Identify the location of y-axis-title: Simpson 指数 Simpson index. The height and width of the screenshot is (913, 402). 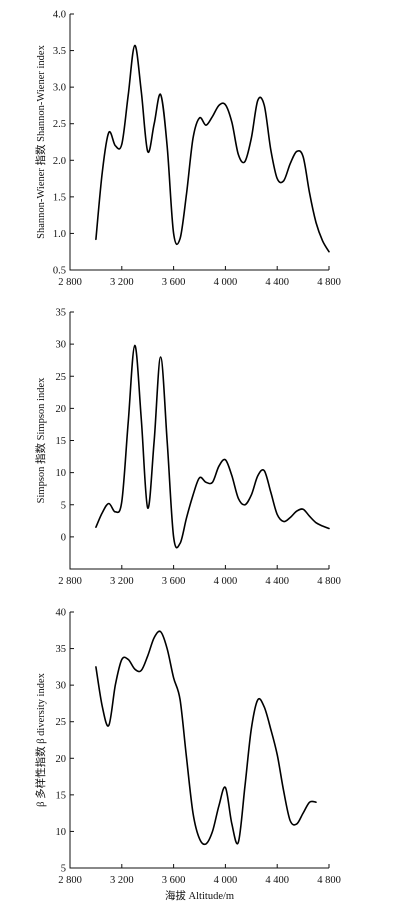
(40, 440).